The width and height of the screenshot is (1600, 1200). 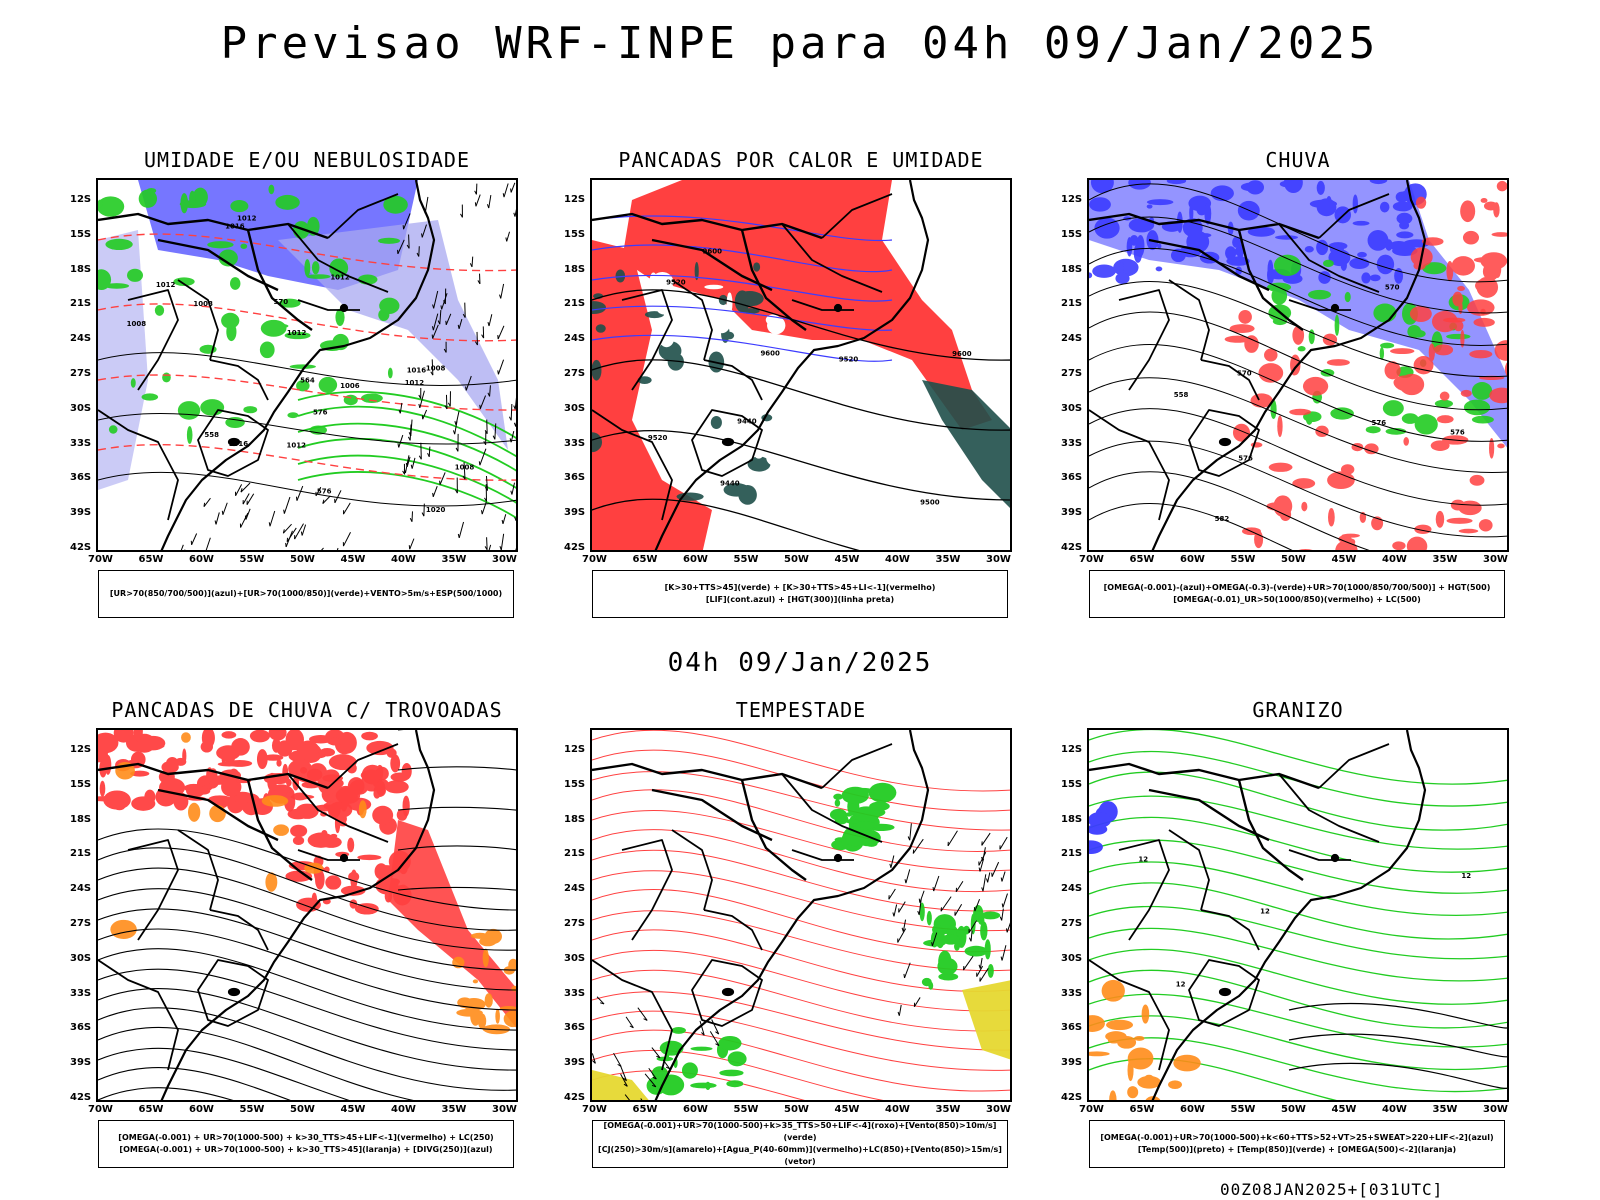 I want to click on map-granizo: 12 12 12 12, so click(x=1298, y=915).